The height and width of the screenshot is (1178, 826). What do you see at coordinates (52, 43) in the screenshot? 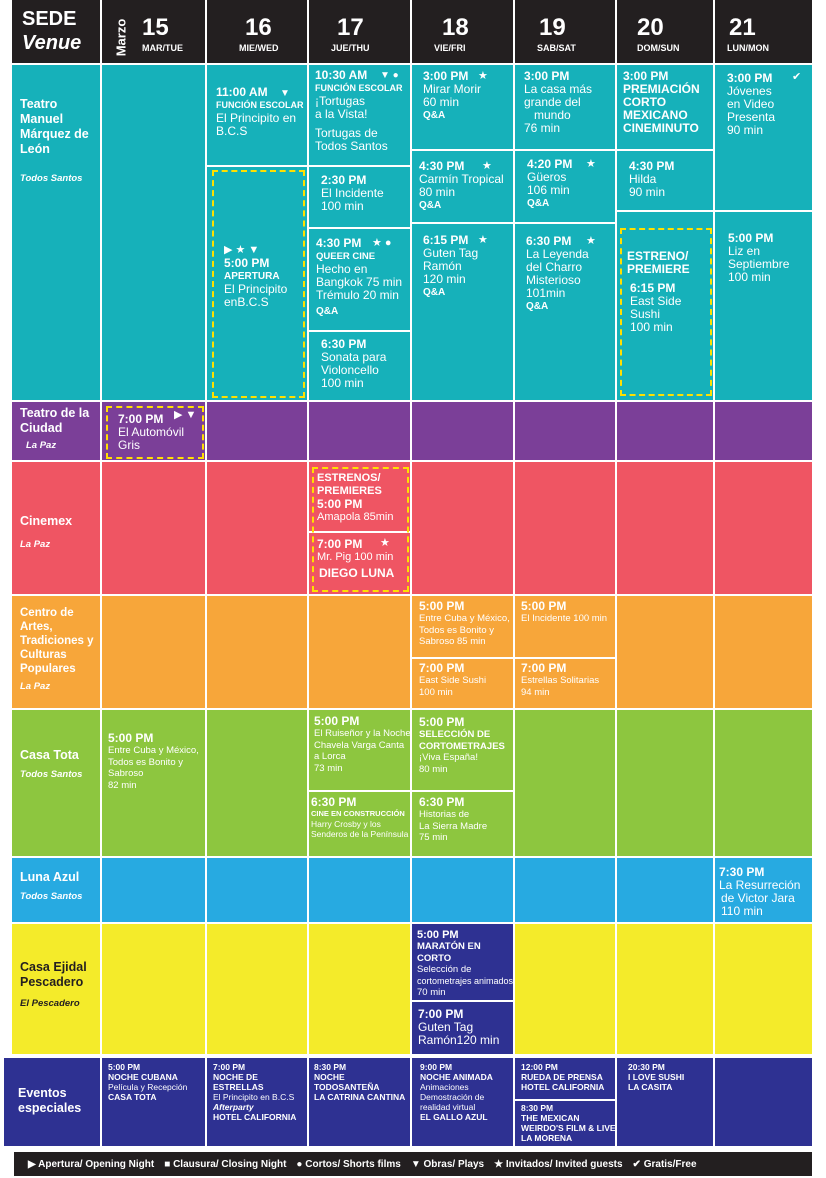
I see `venue-label: Venue` at bounding box center [52, 43].